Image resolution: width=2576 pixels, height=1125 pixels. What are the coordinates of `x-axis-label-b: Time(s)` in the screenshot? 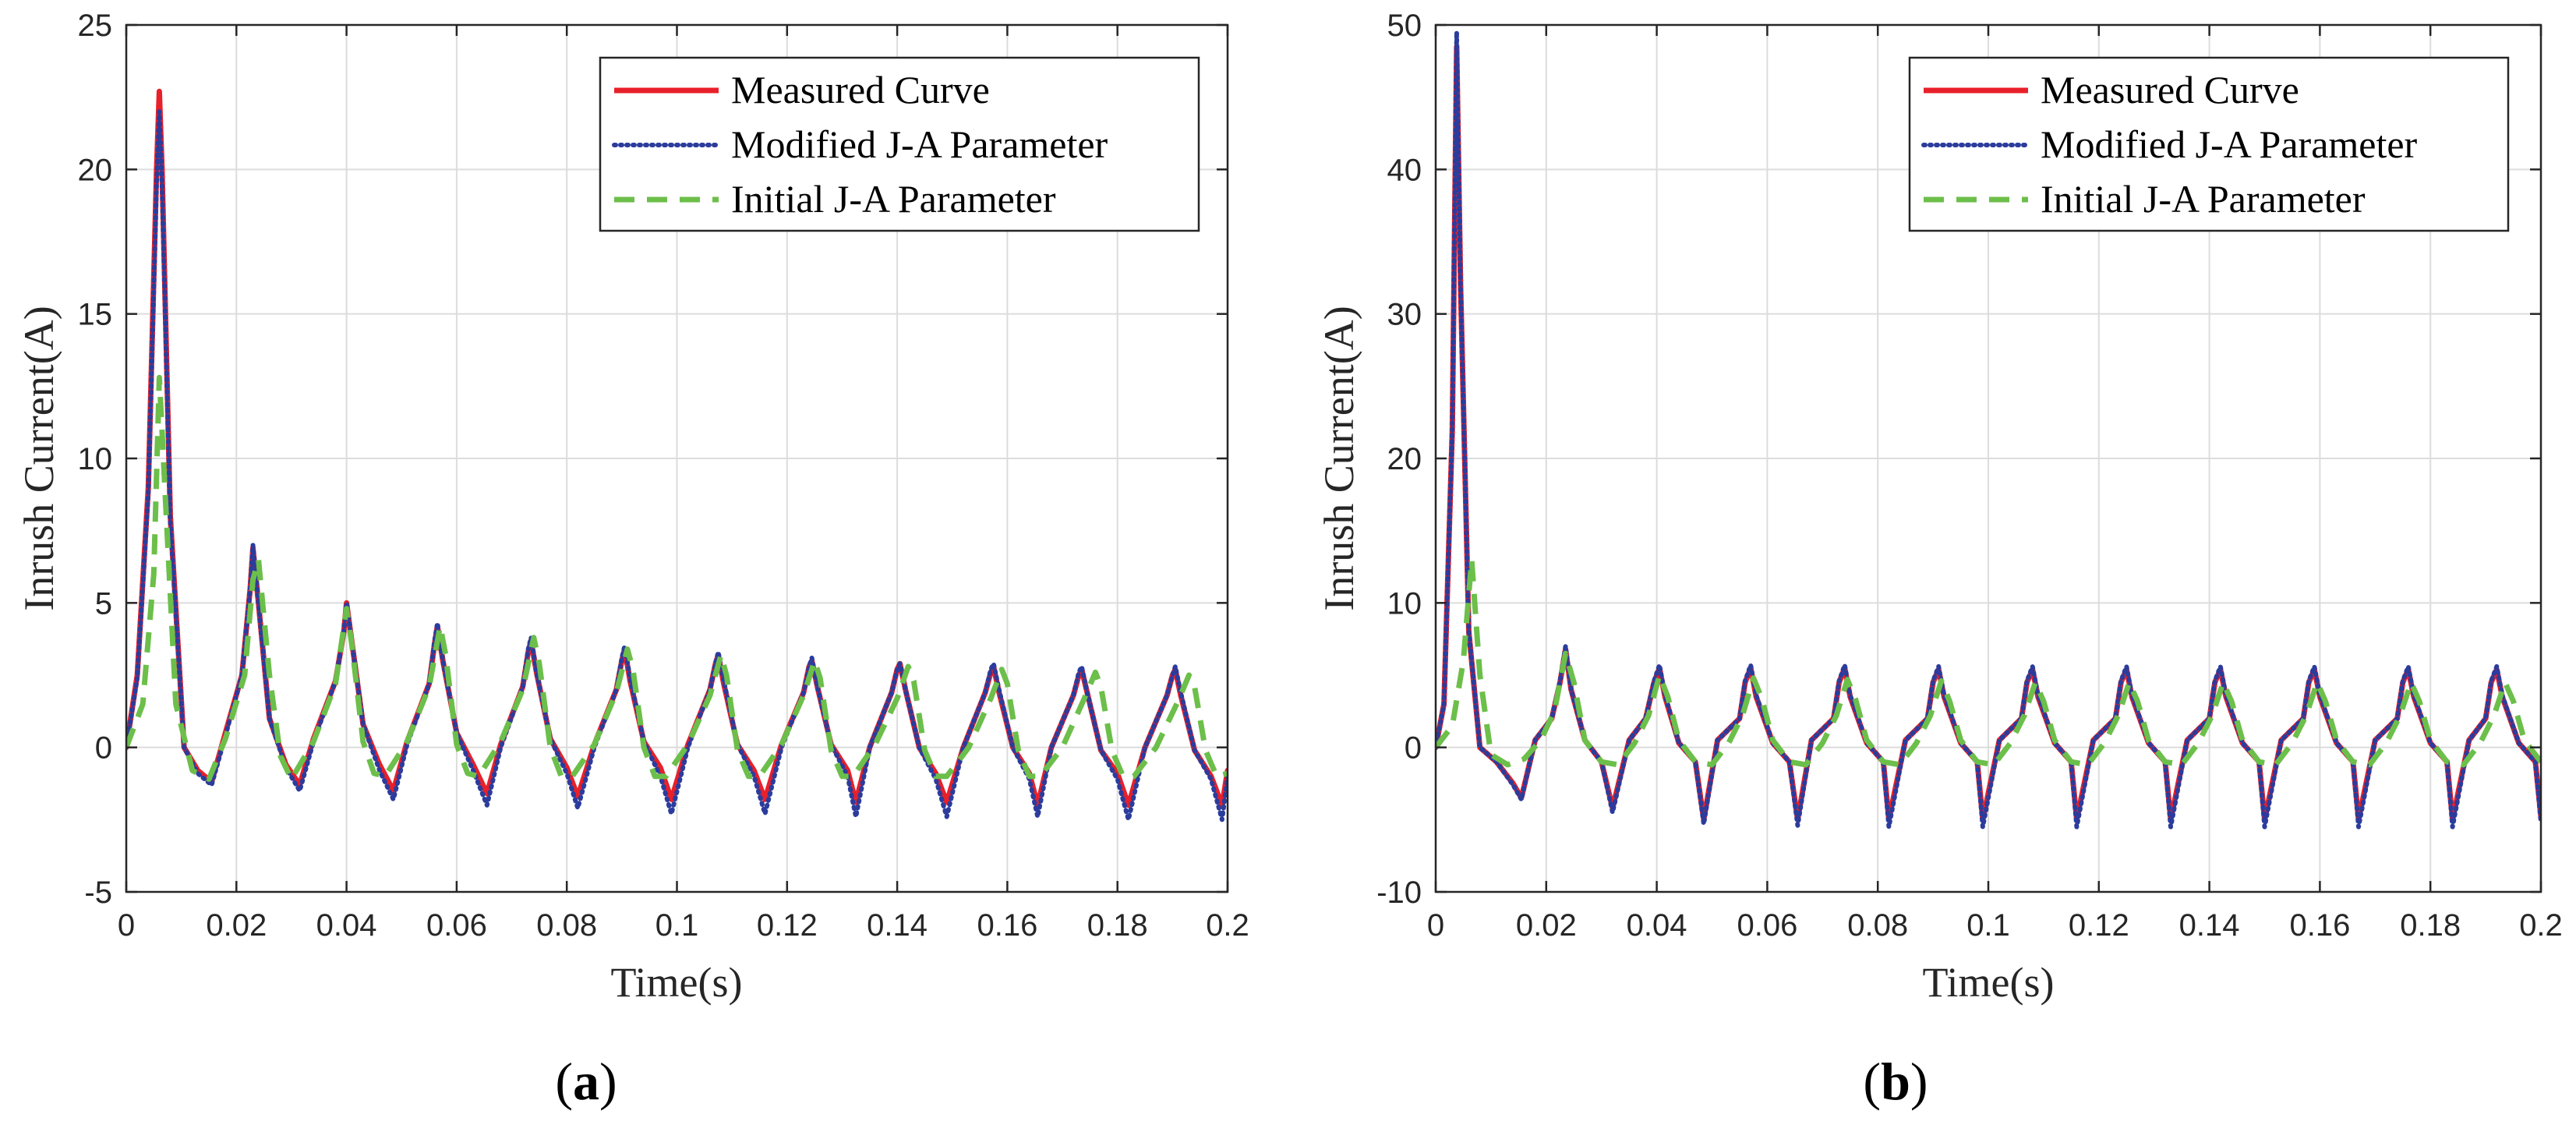 It's located at (1988, 982).